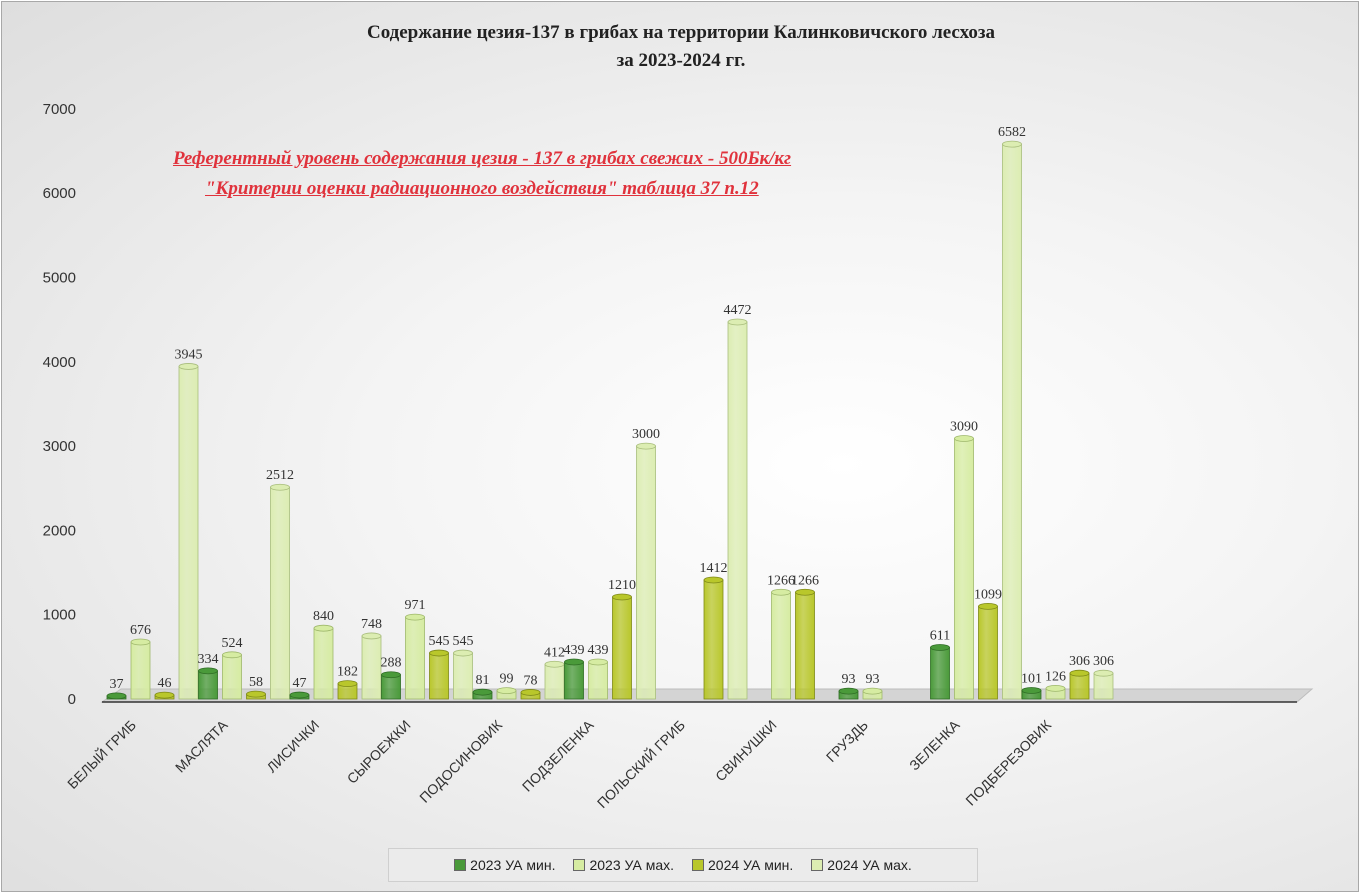  I want to click on data-label: 3090, so click(964, 427).